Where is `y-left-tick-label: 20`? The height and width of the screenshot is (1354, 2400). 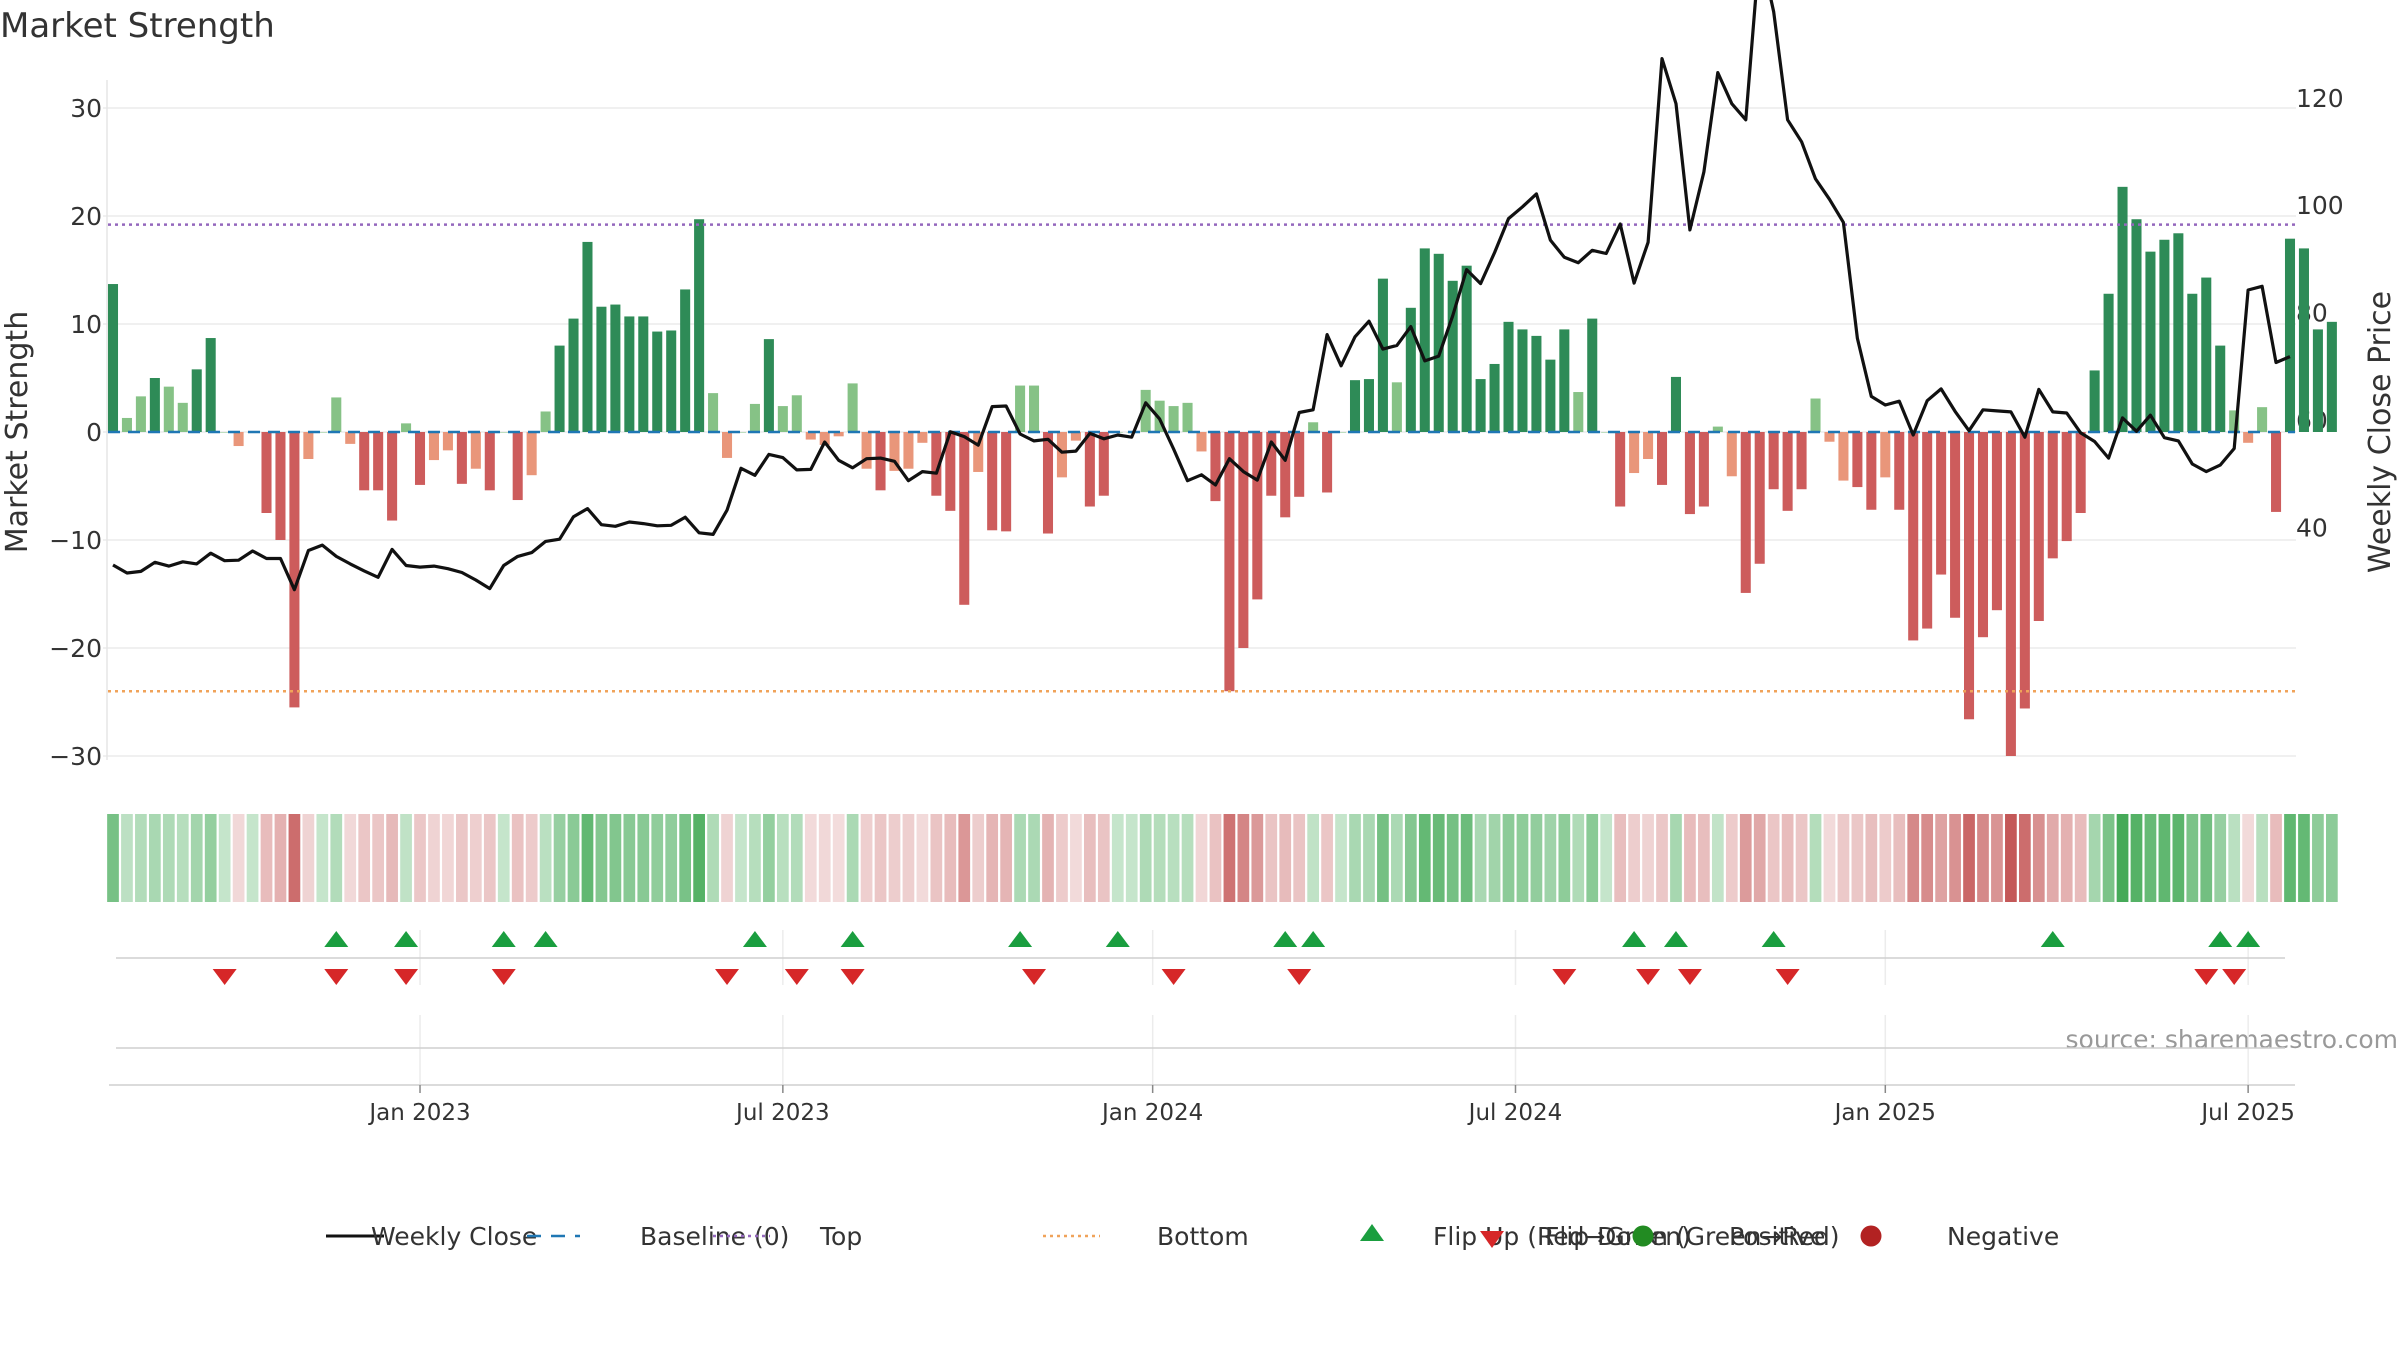 y-left-tick-label: 20 is located at coordinates (86, 216).